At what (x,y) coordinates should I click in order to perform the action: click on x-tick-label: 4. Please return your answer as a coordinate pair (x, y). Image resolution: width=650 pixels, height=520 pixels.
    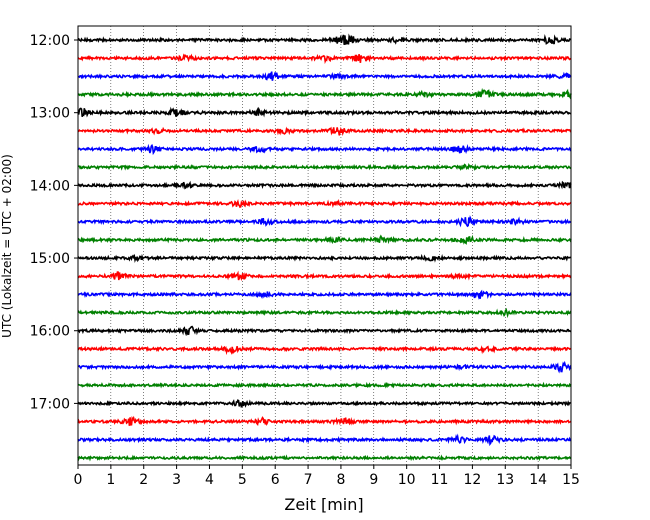
    Looking at the image, I should click on (209, 480).